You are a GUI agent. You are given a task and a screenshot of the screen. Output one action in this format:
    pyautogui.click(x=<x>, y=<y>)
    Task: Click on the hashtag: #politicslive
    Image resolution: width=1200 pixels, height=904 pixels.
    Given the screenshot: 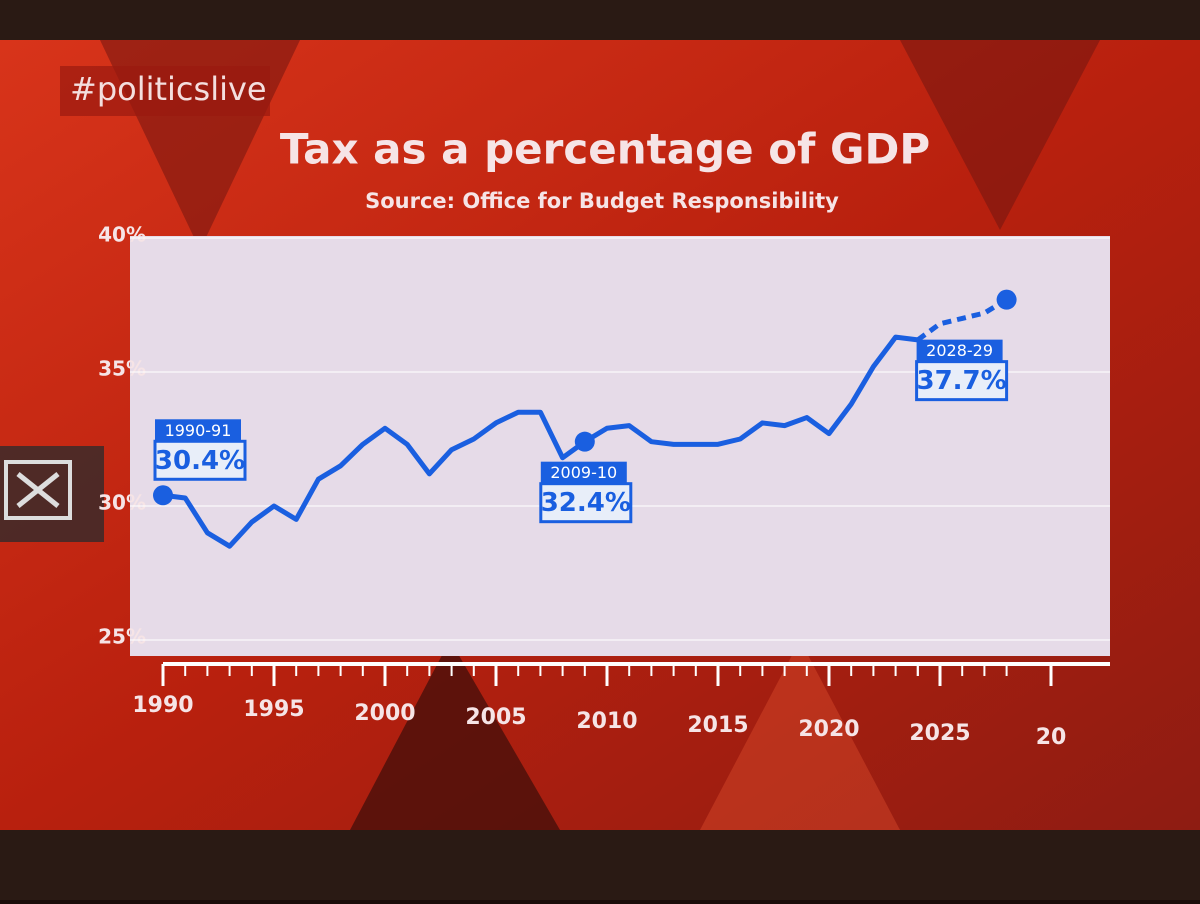 What is the action you would take?
    pyautogui.click(x=168, y=89)
    